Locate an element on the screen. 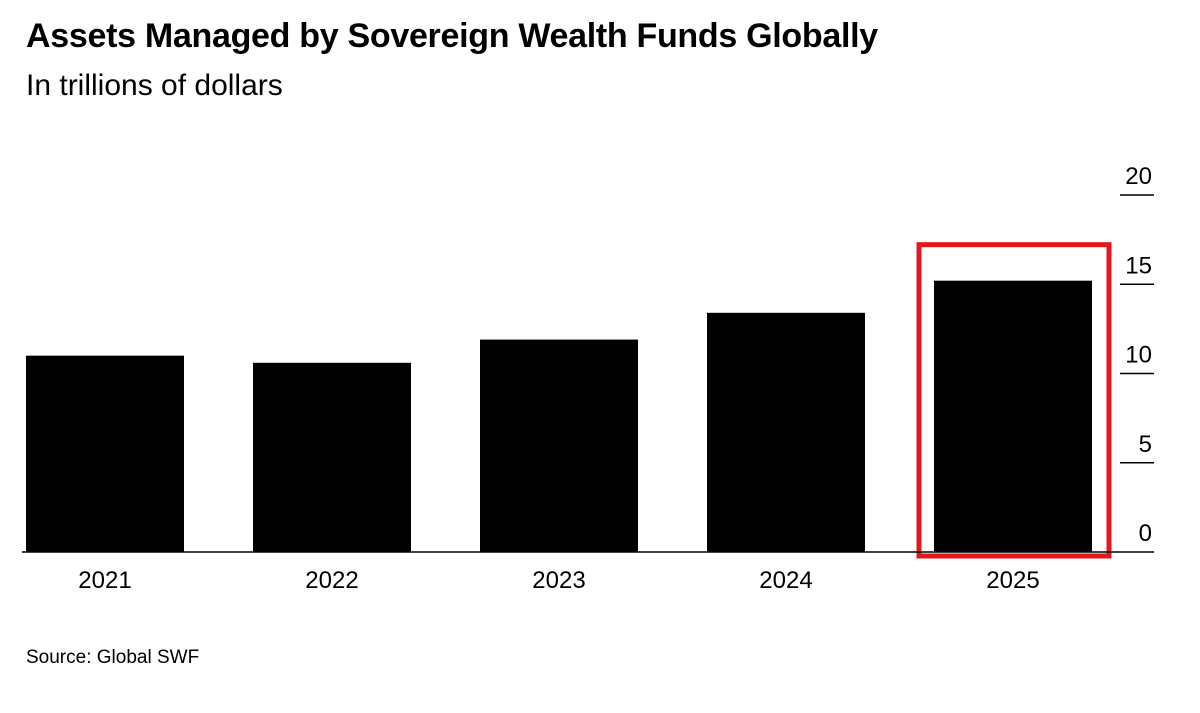 The height and width of the screenshot is (713, 1200). x-tick-label: 2024 is located at coordinates (785, 580).